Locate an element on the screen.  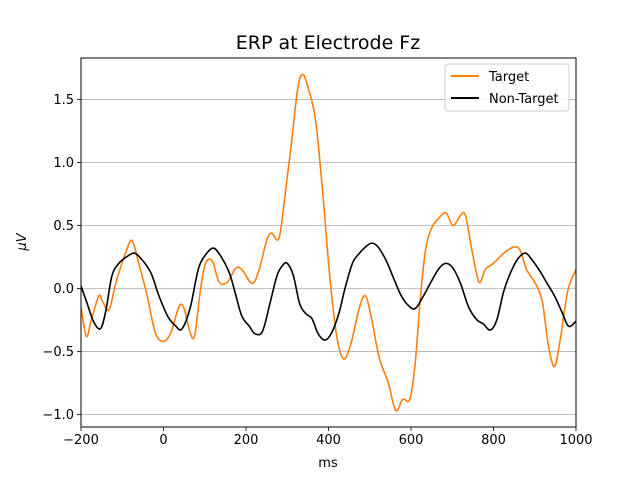
x-tick-label-0: −200 is located at coordinates (81, 440).